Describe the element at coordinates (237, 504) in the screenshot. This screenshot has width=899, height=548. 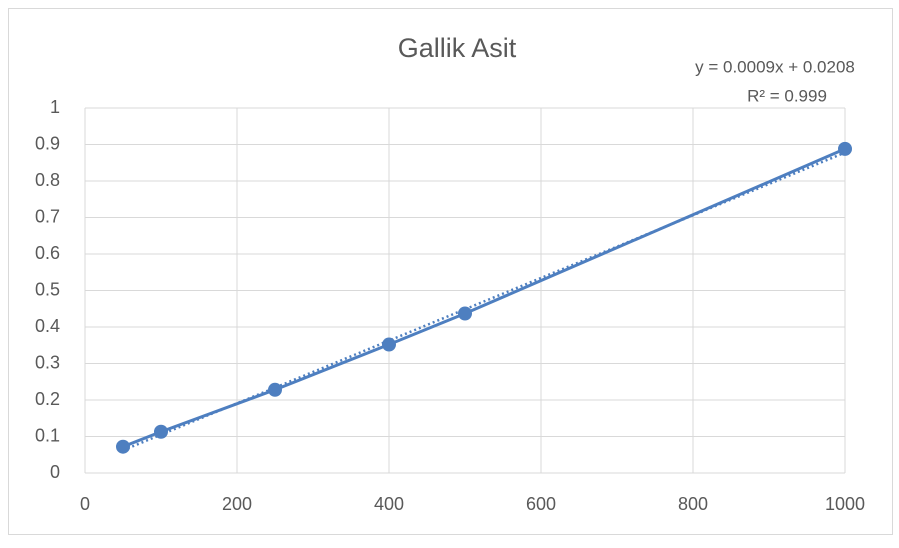
I see `x-tick-label: 200` at that location.